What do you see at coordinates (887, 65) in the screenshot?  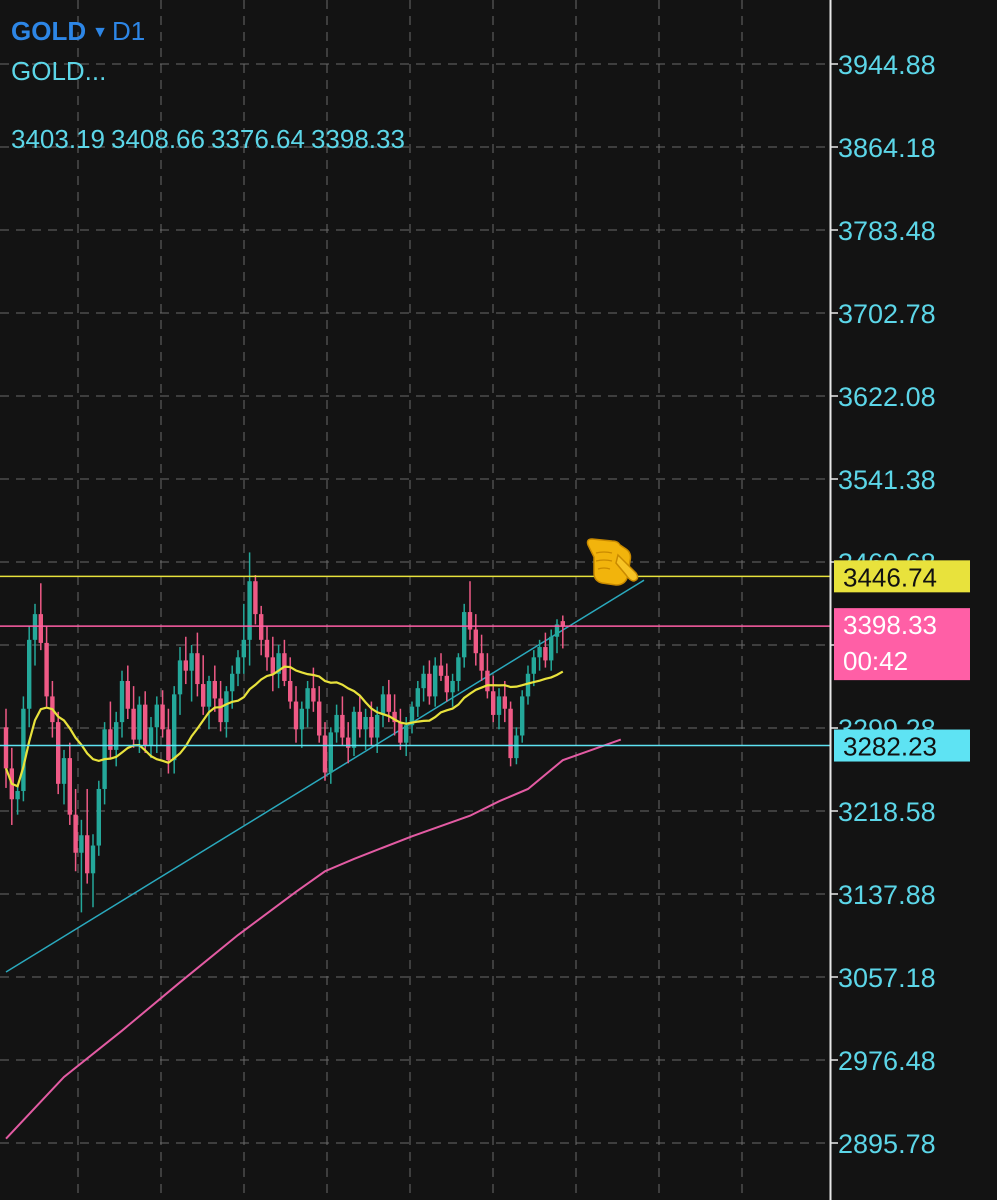 I see `axis-tick-label: 3944.88` at bounding box center [887, 65].